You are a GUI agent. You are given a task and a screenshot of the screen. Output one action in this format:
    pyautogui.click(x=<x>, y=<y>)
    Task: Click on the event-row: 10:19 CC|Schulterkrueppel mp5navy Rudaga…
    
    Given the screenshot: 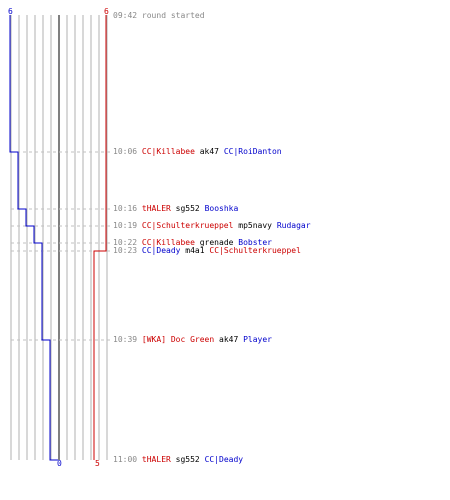 What is the action you would take?
    pyautogui.click(x=212, y=226)
    